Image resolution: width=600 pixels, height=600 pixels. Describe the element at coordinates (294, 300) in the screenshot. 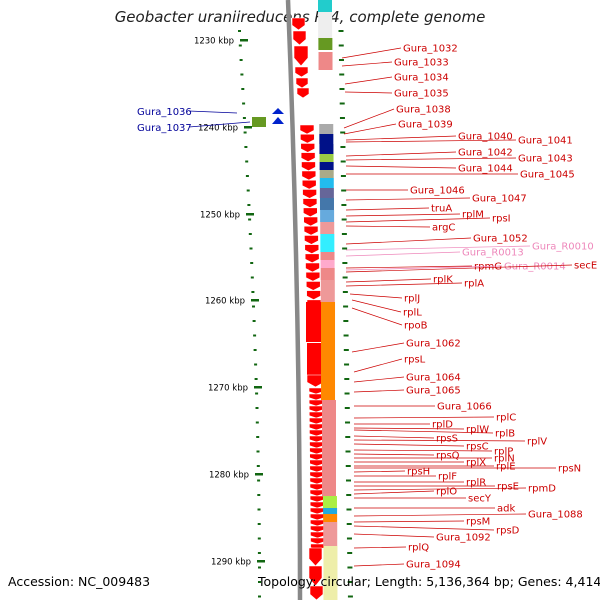

I see `backbone-arc` at that location.